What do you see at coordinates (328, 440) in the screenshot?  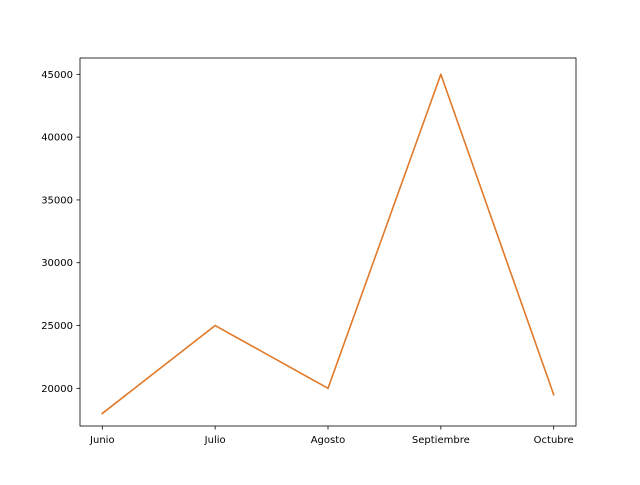 I see `x-tick-label: Agosto` at bounding box center [328, 440].